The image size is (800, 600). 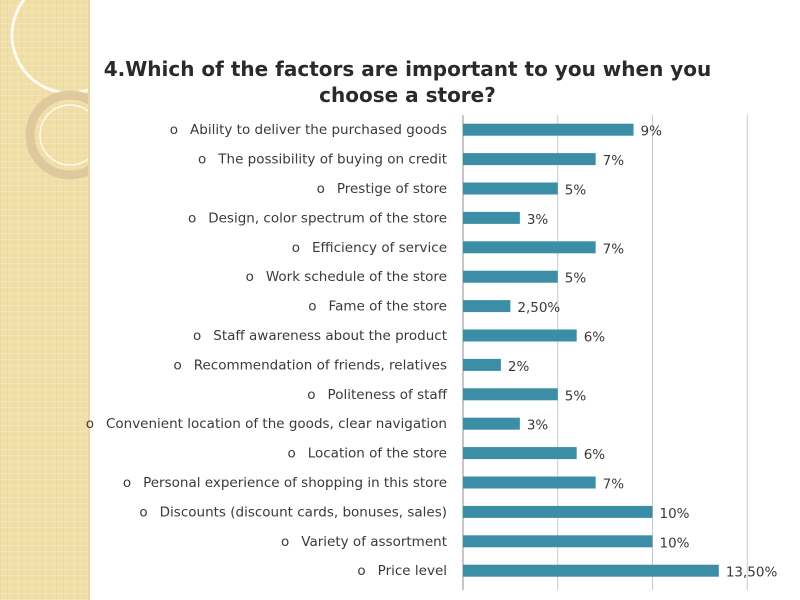 I want to click on category-label: o Location of the store, so click(x=367, y=454).